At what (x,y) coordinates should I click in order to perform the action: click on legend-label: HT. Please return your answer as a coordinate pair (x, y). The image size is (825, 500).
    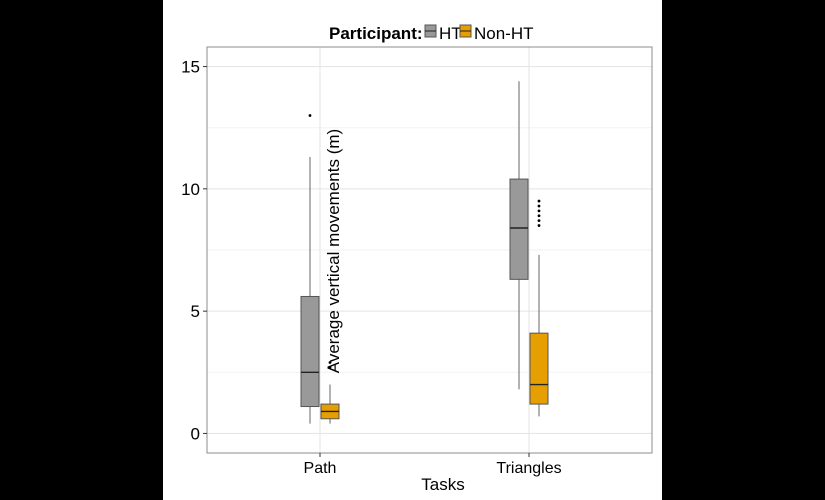
    Looking at the image, I should click on (450, 33).